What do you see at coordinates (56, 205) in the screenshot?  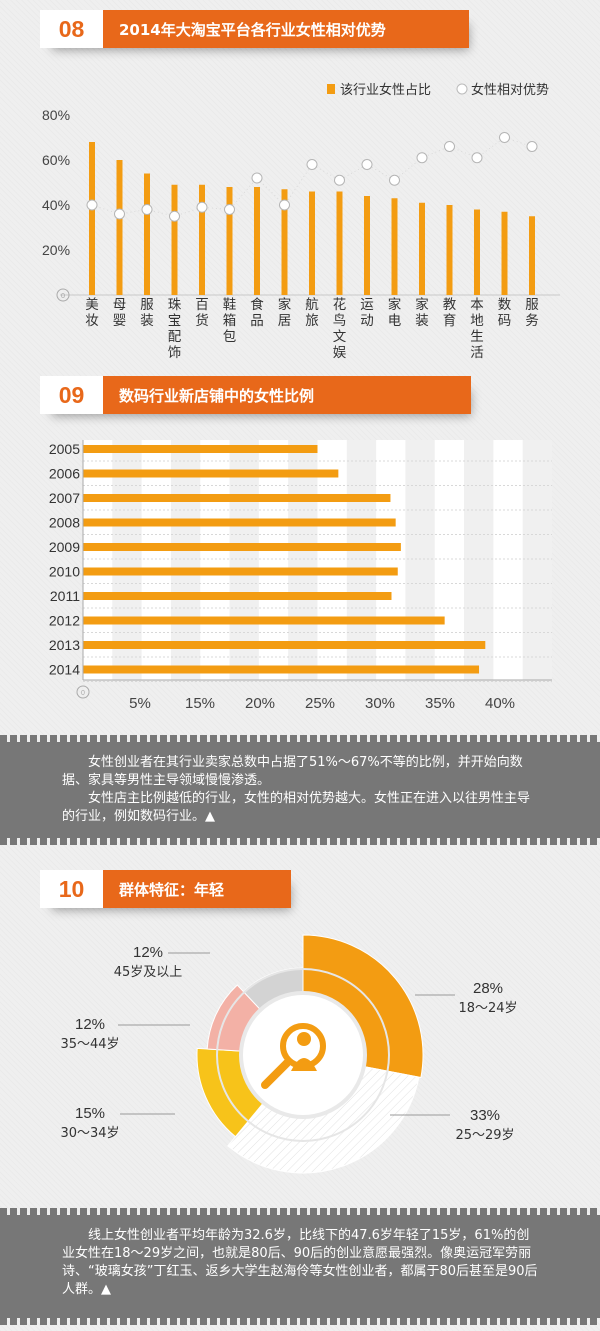 I see `y-tick-label: 40%` at bounding box center [56, 205].